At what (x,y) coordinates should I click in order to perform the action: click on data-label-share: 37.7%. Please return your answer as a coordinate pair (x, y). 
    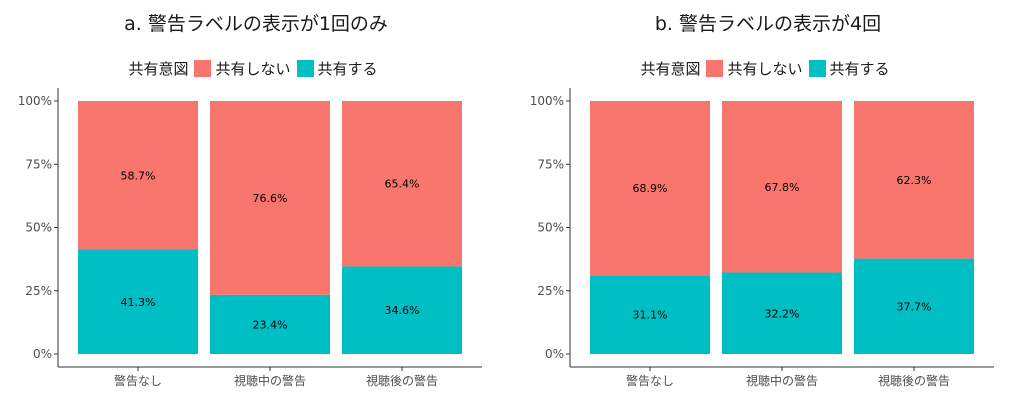
    Looking at the image, I should click on (914, 306).